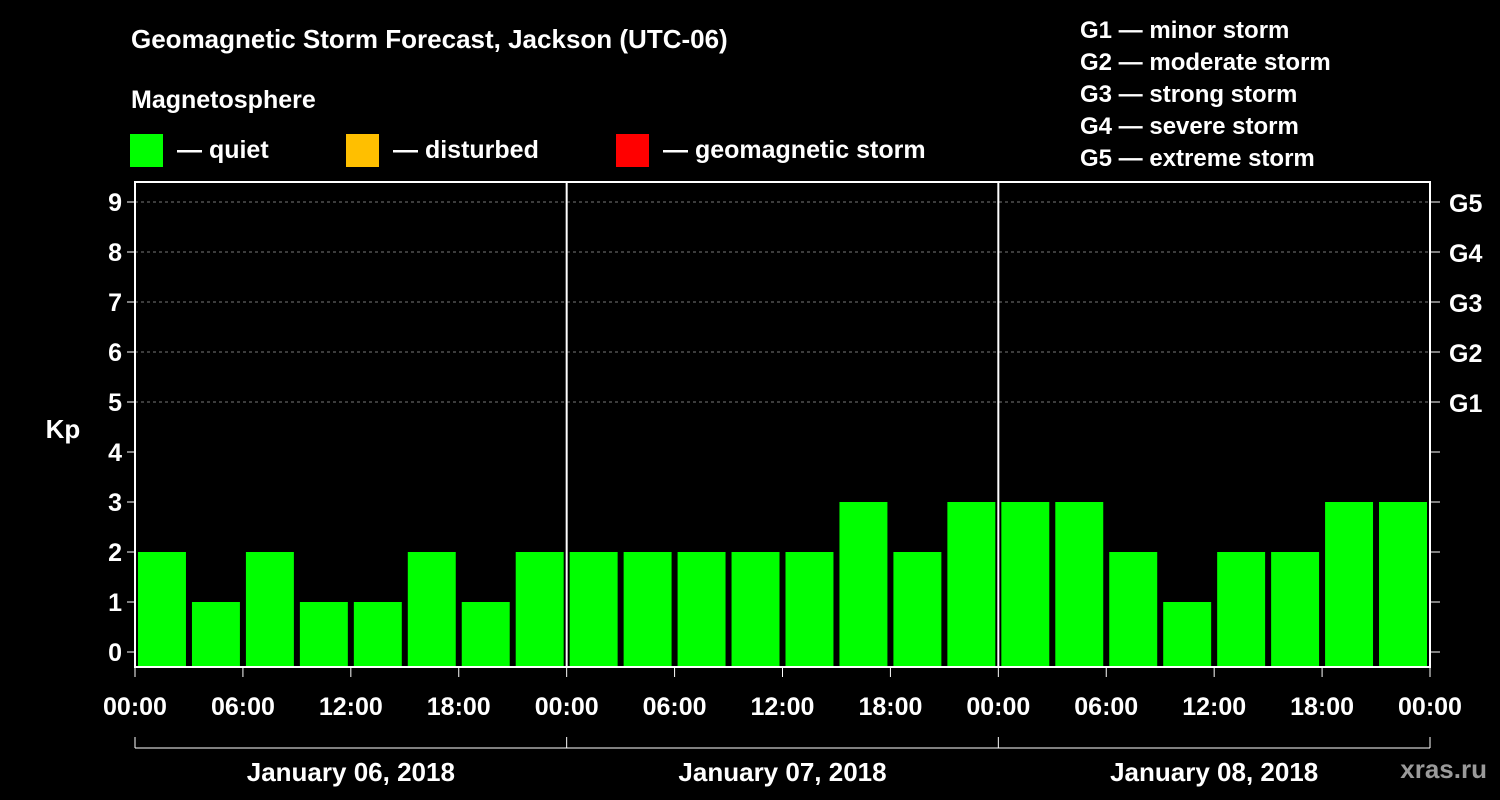 This screenshot has width=1500, height=800. What do you see at coordinates (115, 353) in the screenshot?
I see `y-tick-label: 6` at bounding box center [115, 353].